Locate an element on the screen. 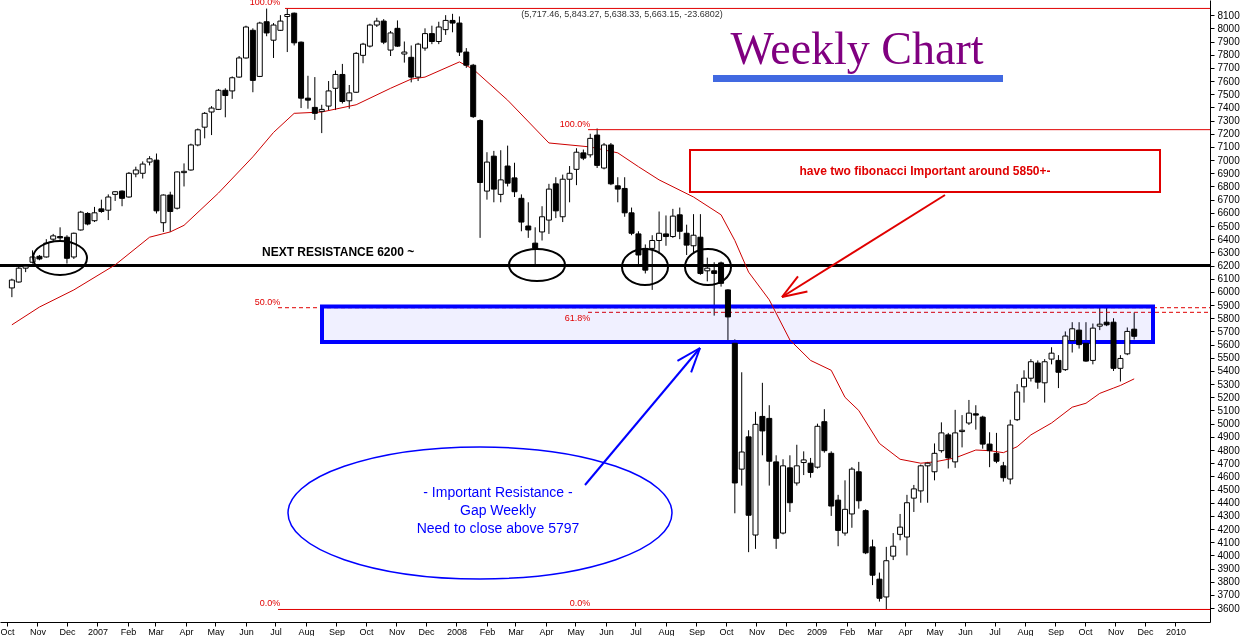  y-tick-label: 7500 is located at coordinates (1229, 94).